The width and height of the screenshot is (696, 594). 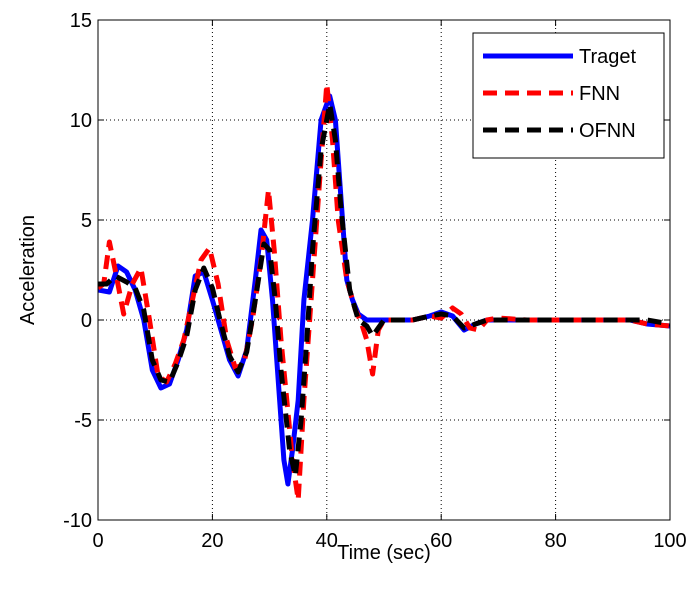 I want to click on x-tick-label: 100, so click(x=669, y=541).